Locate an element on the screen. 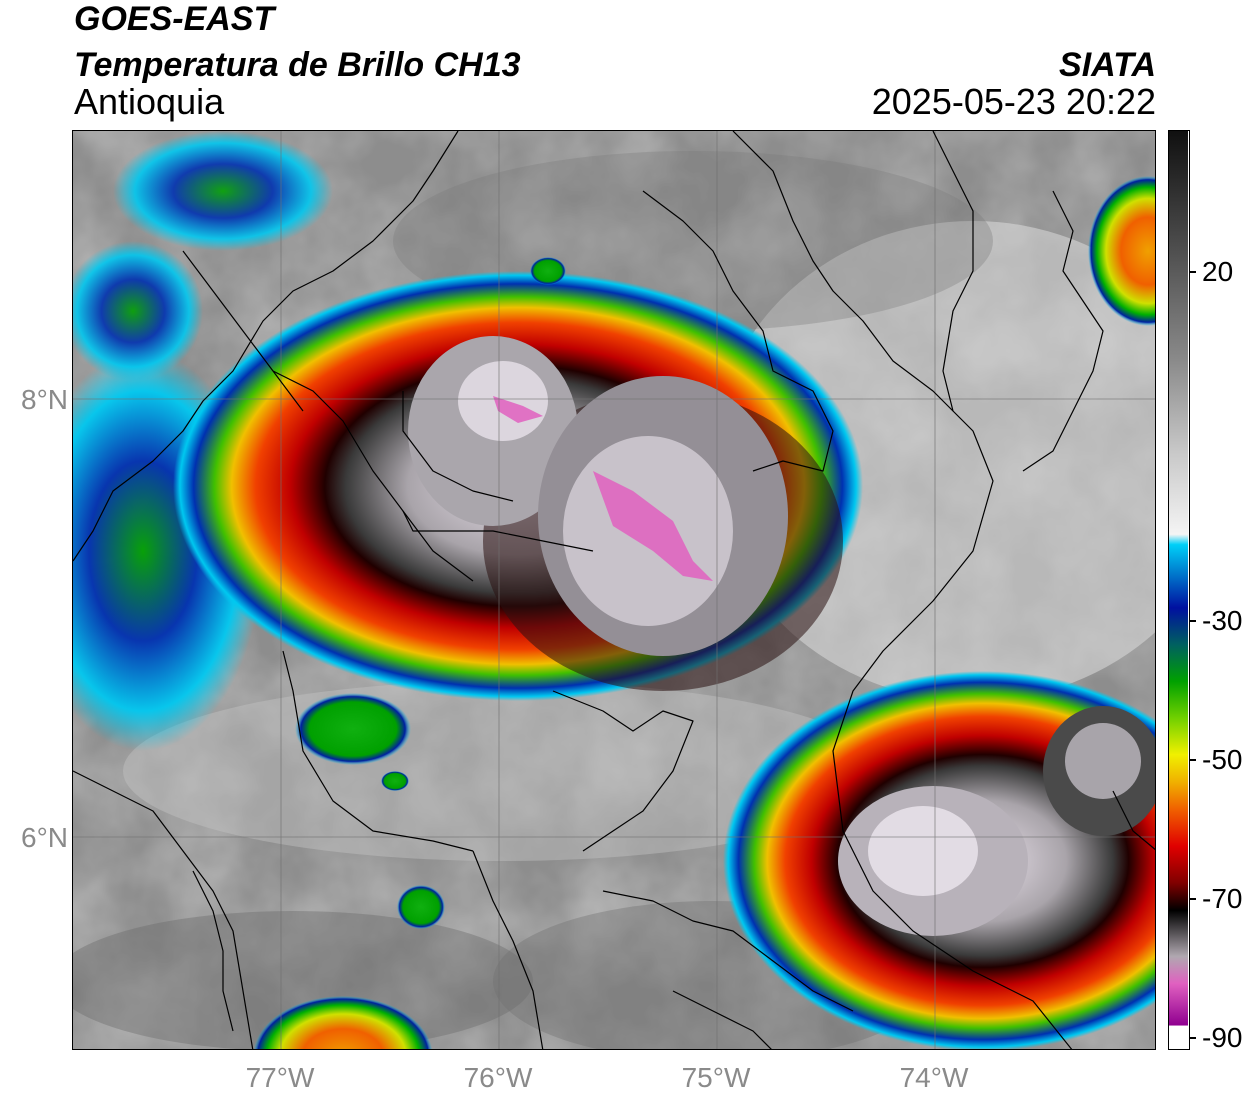  product-title: Temperatura de Brillo CH13 is located at coordinates (297, 65).